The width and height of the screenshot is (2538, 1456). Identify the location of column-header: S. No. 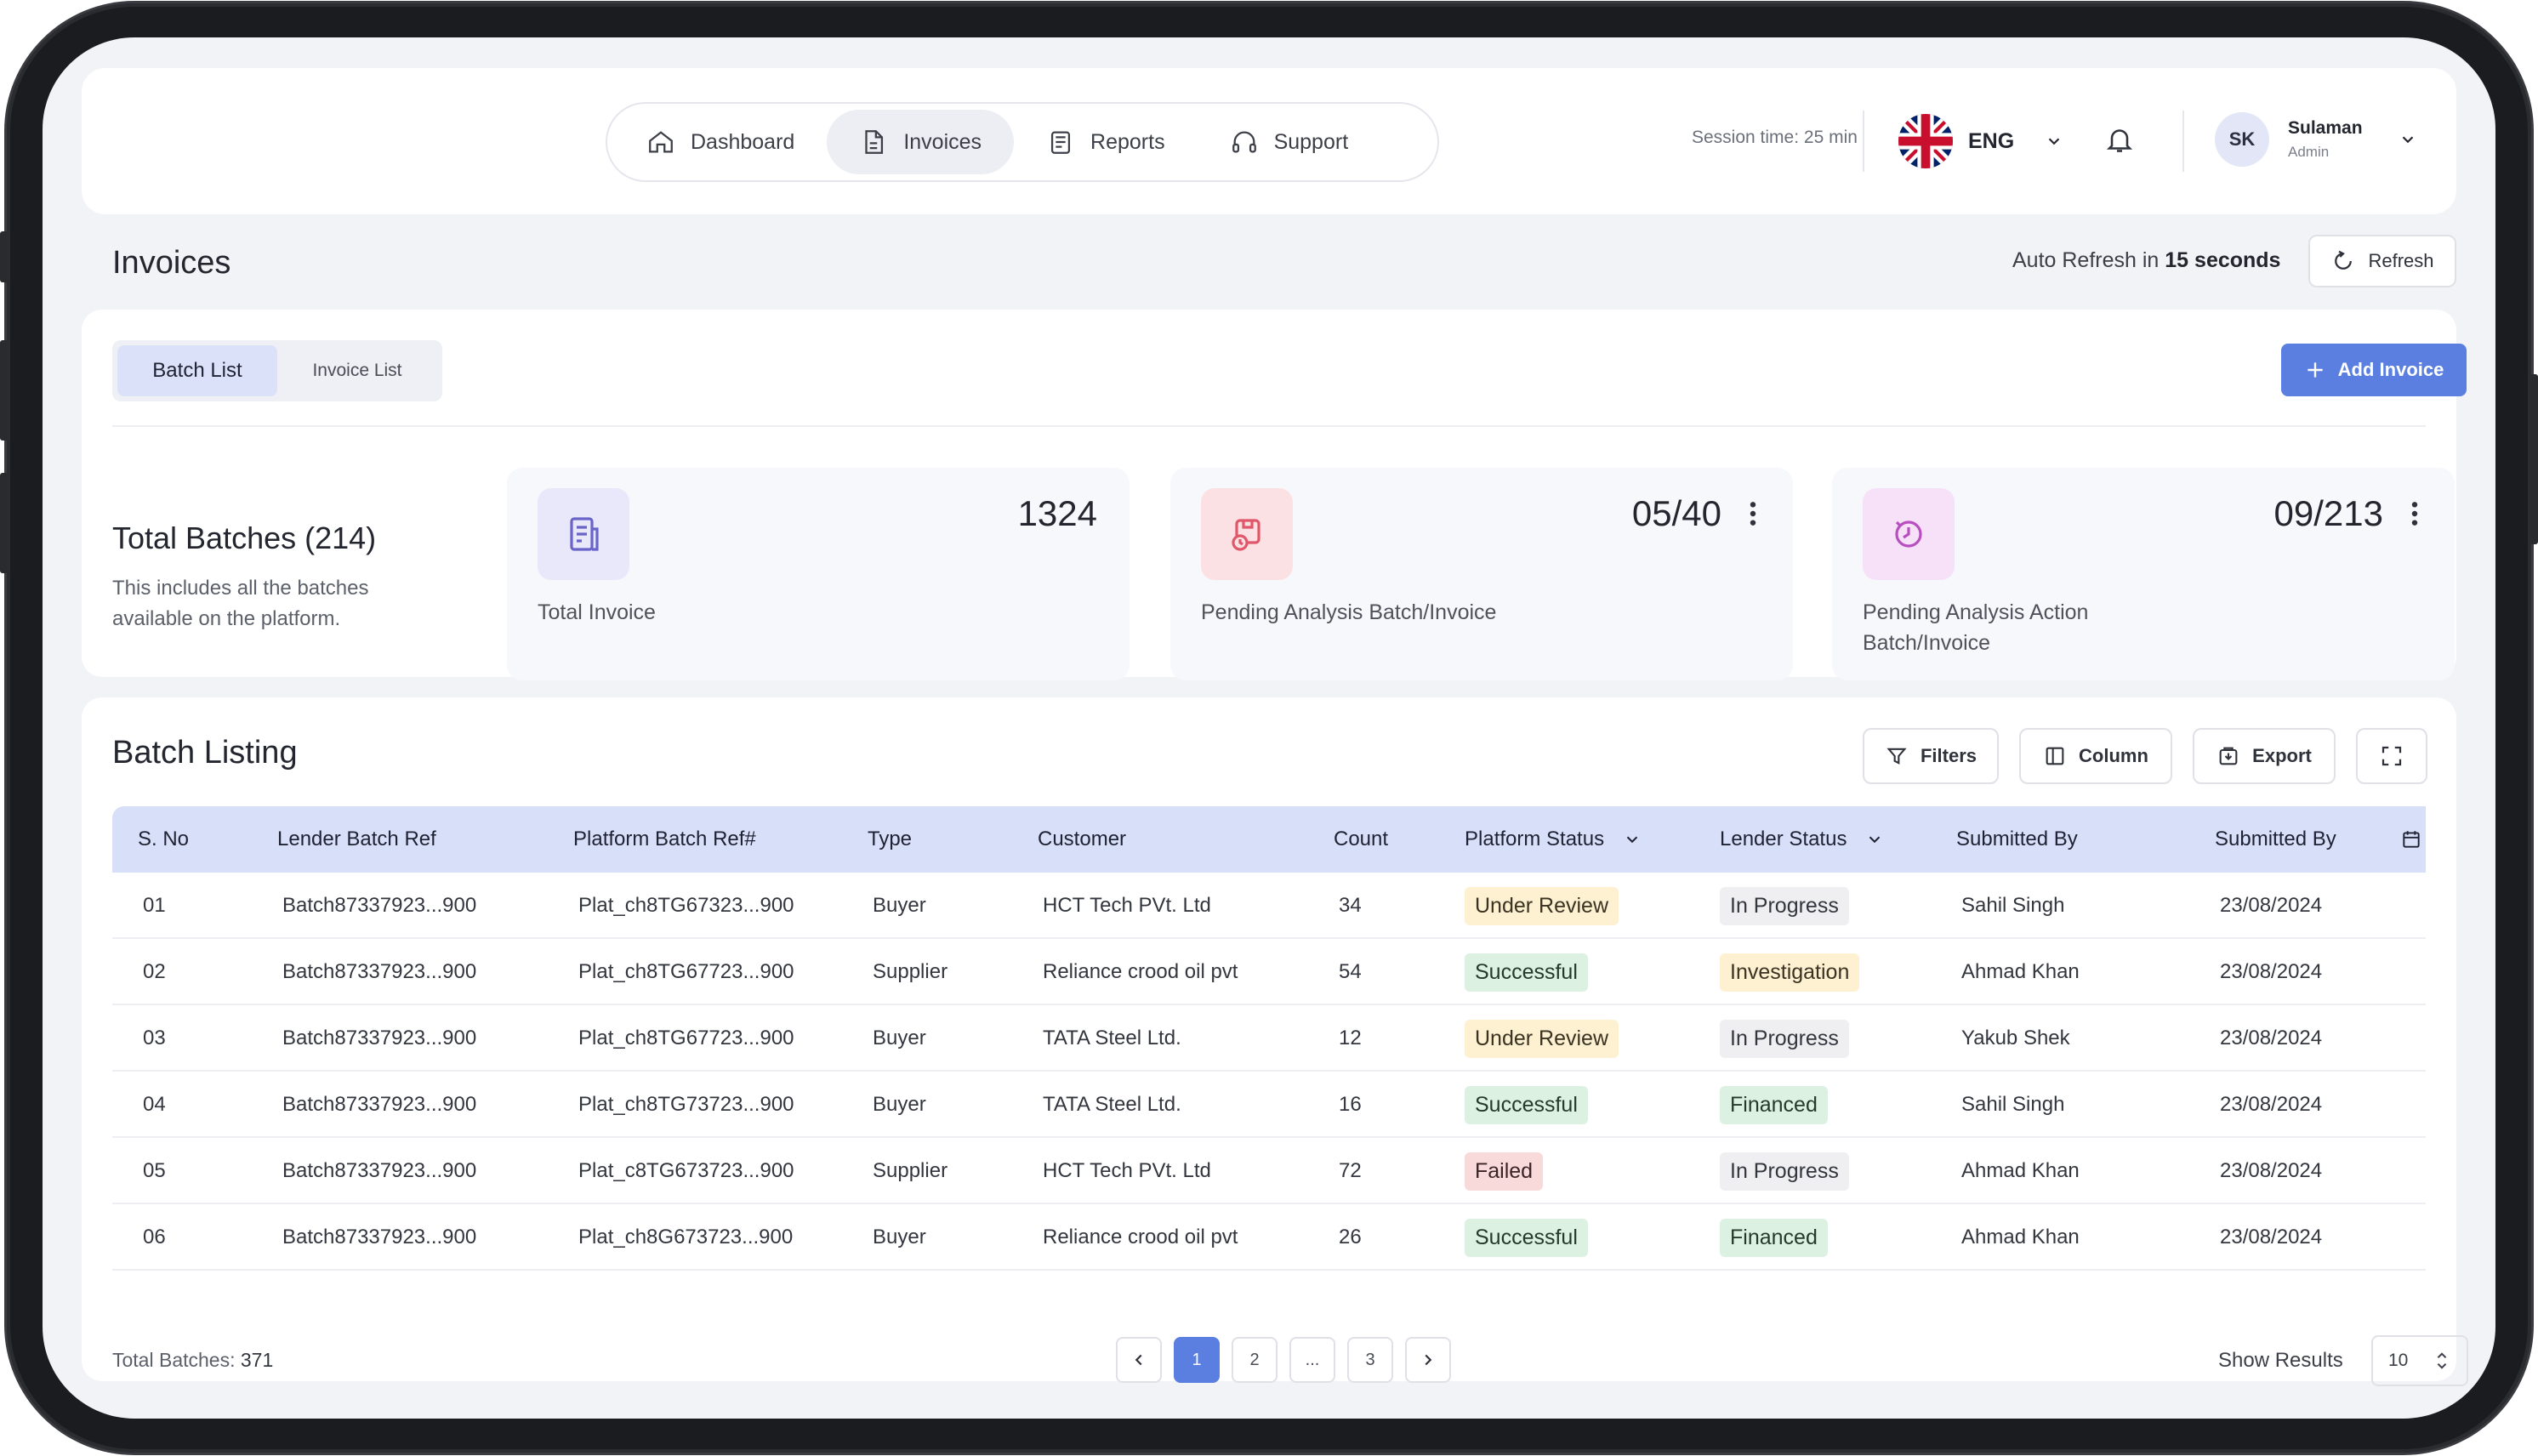
(164, 839).